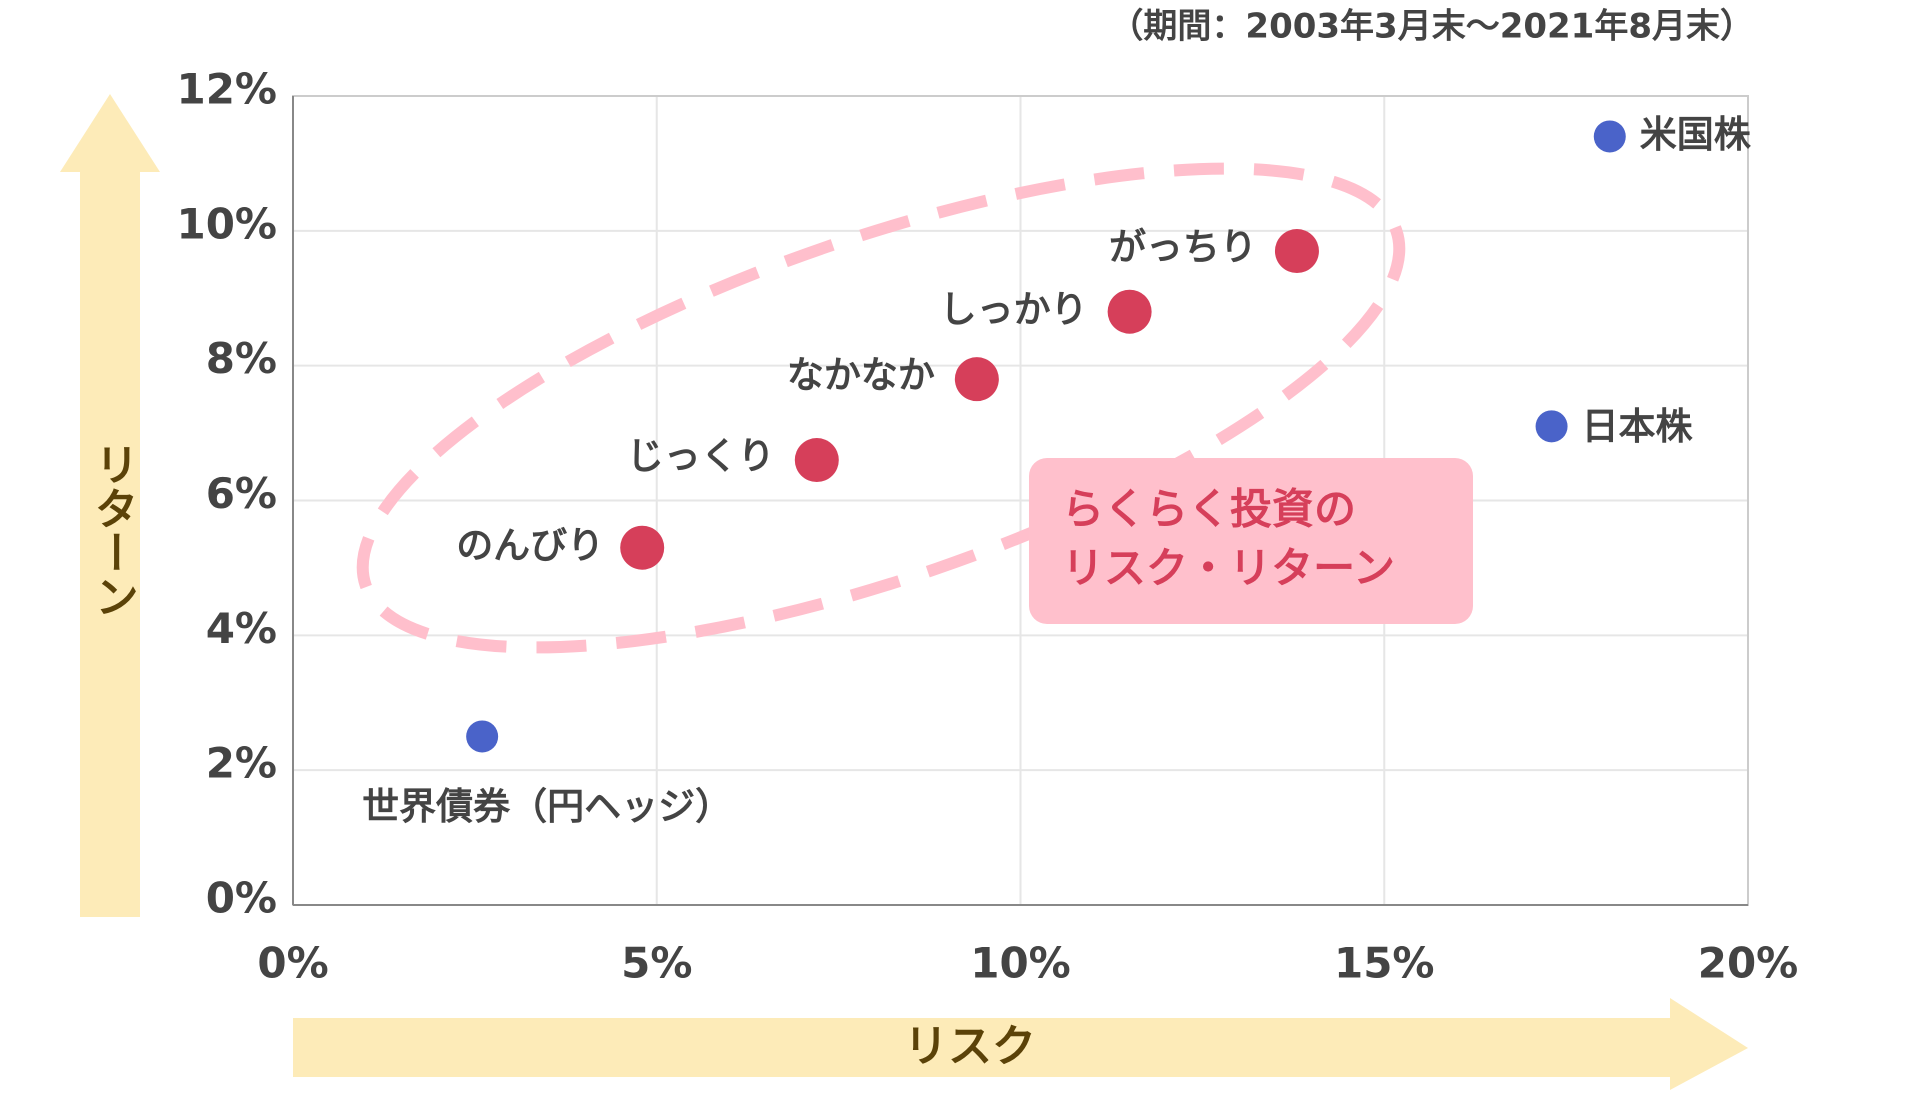 The image size is (1920, 1096). Describe the element at coordinates (241, 493) in the screenshot. I see `y-tick-label: 6%` at that location.